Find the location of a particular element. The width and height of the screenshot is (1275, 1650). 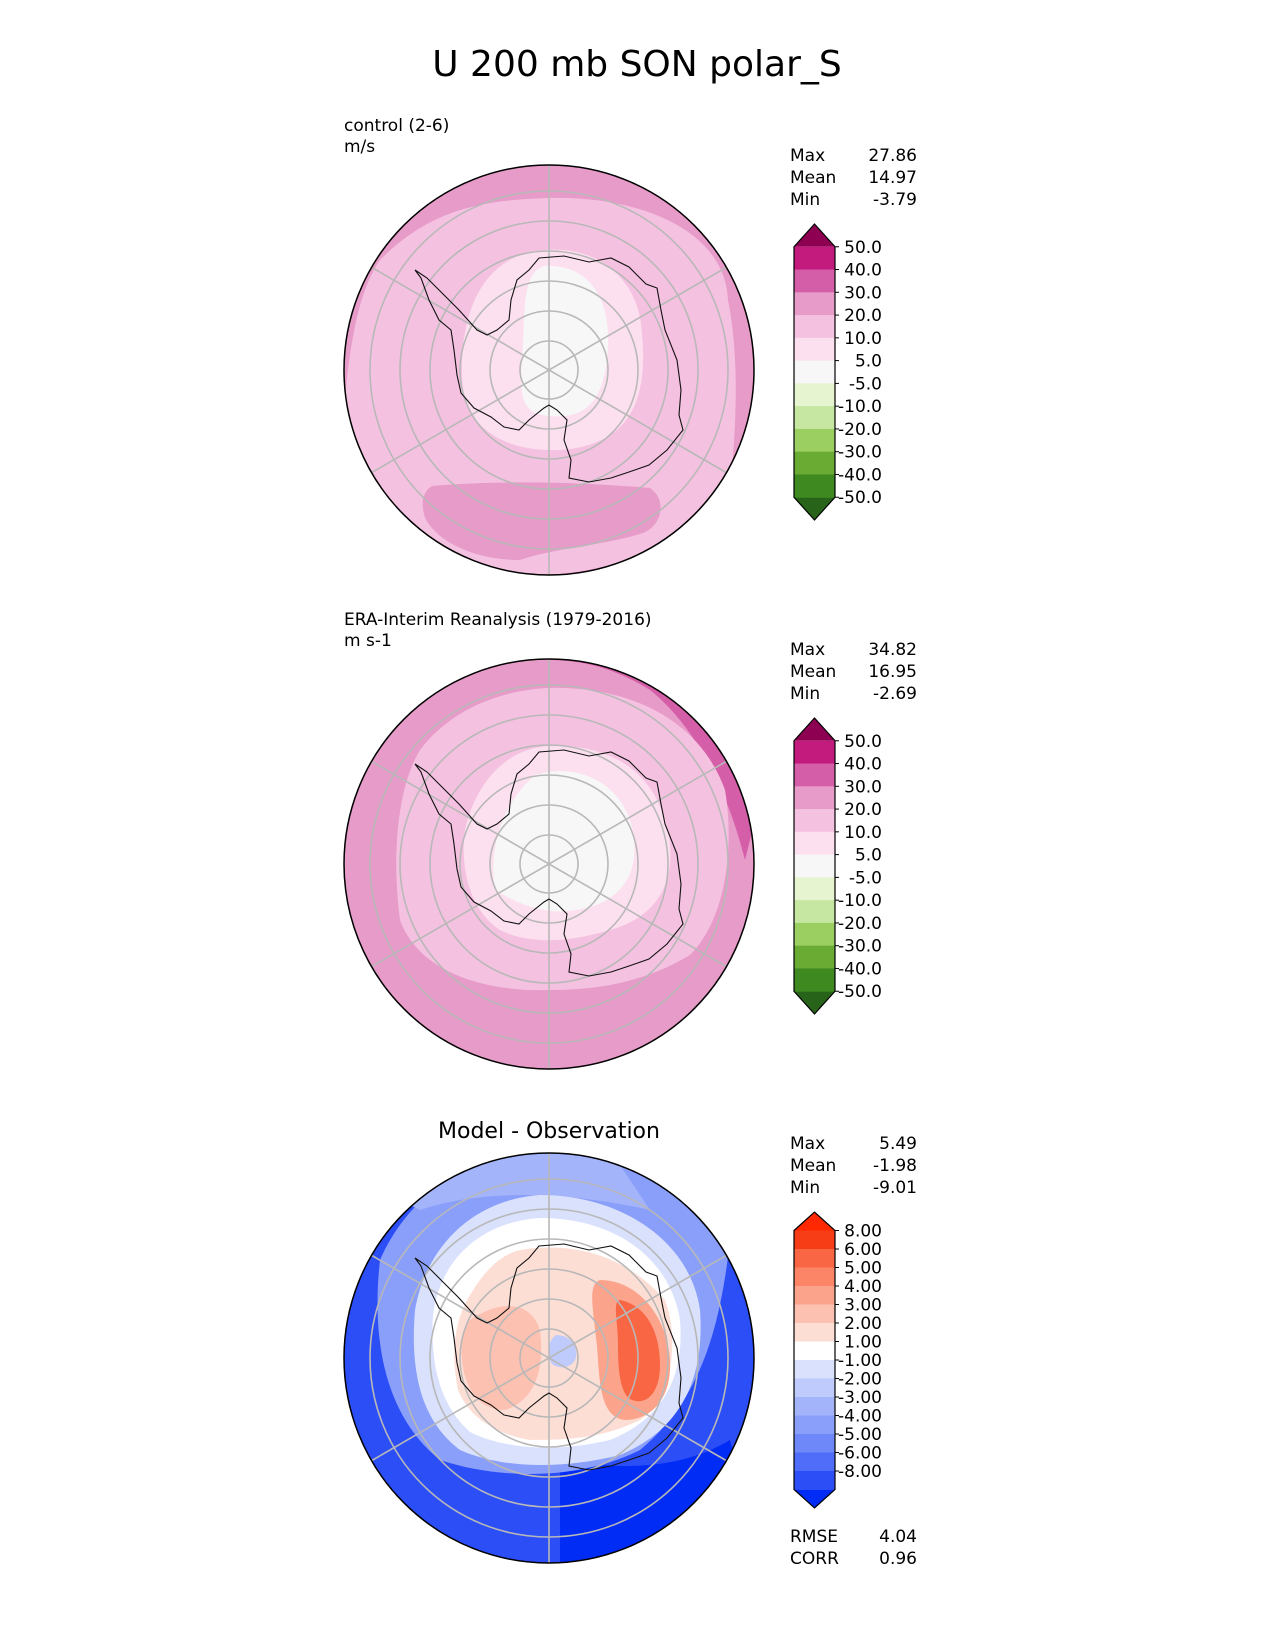

colorbar-tick-label: 8.00 is located at coordinates (863, 1232).